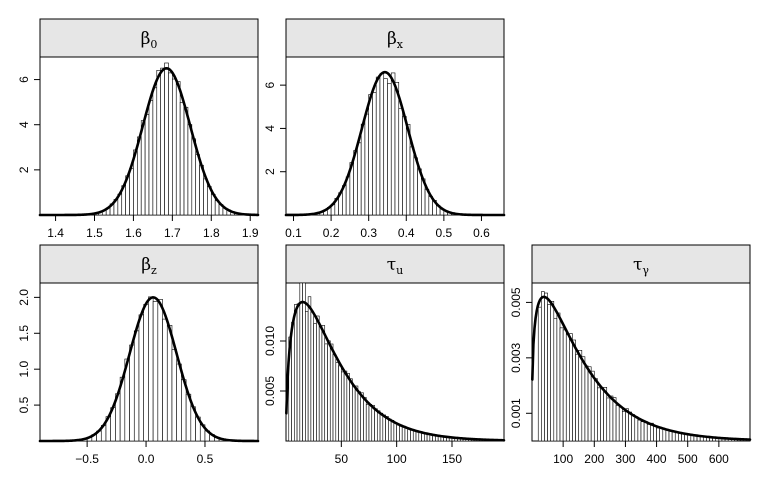  I want to click on panel-title-subscript: 0, so click(153, 44).